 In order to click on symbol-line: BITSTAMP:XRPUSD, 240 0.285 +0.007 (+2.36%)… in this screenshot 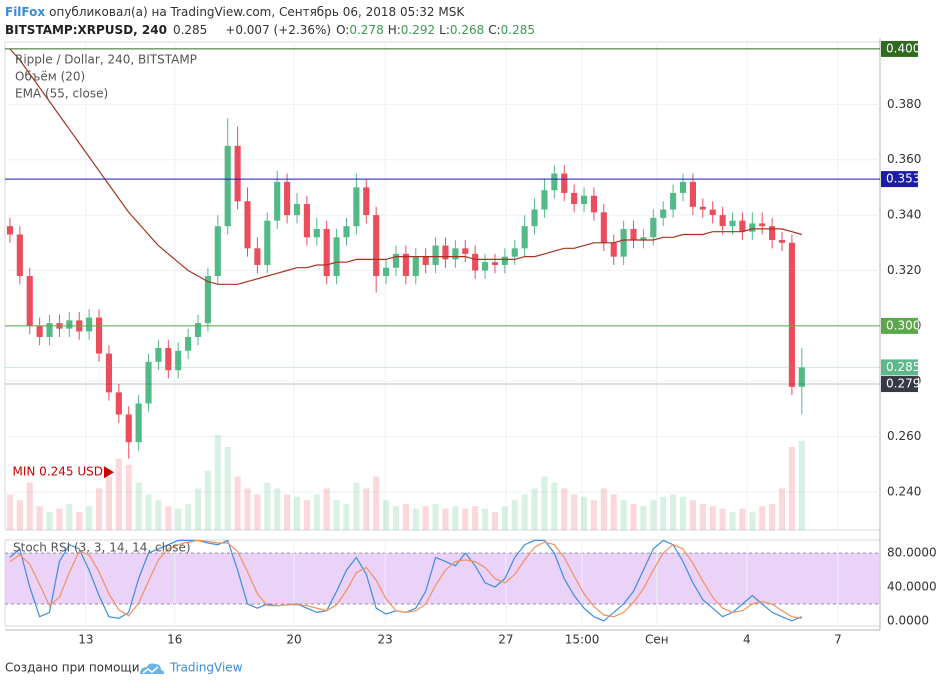, I will do `click(270, 30)`.